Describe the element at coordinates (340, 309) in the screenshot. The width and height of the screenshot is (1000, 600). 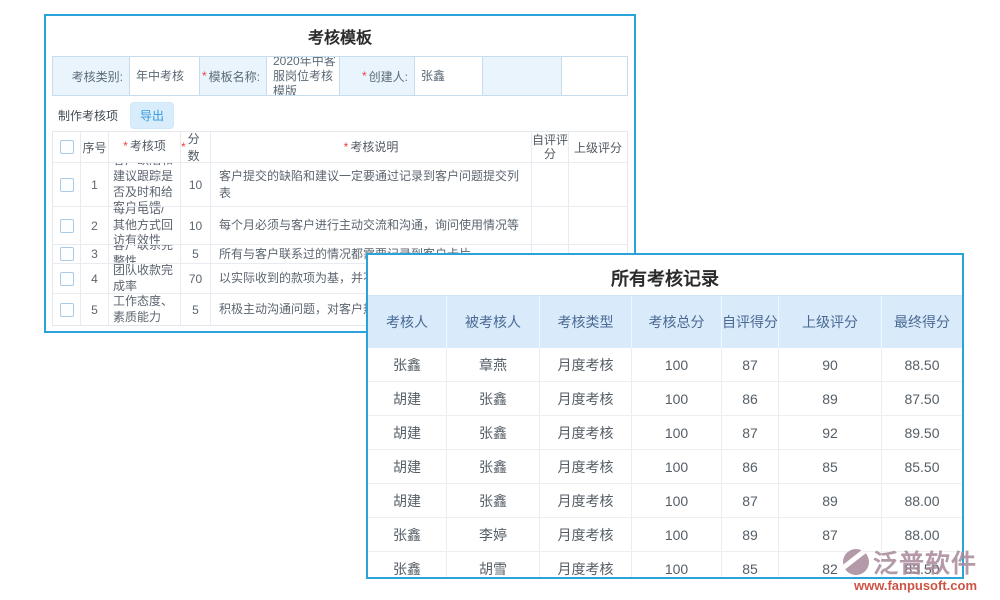
I see `table-row: 5 工作态度、素质能力 5 积极主动沟通问题，对客户热情真诚` at that location.